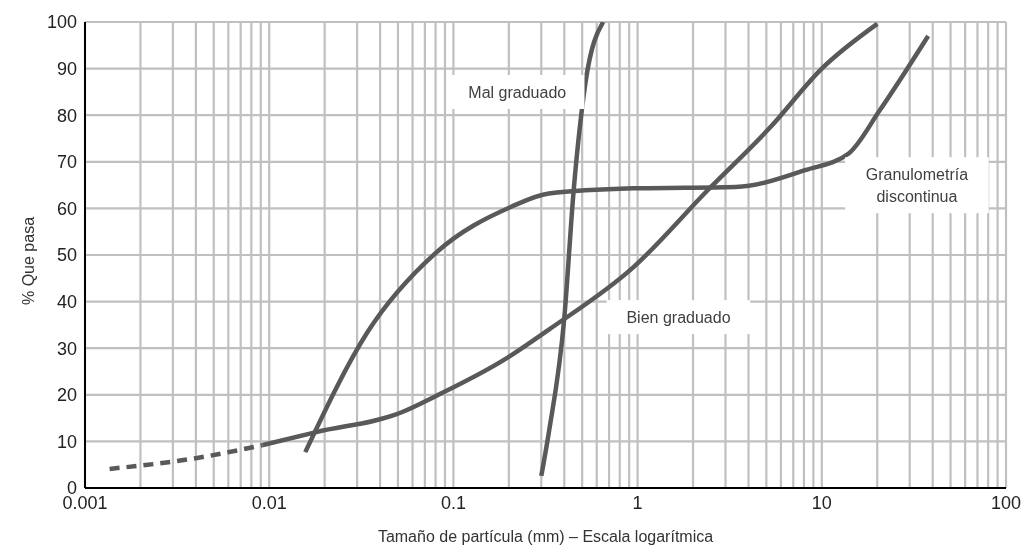  What do you see at coordinates (66, 301) in the screenshot?
I see `y-tick-label: 40` at bounding box center [66, 301].